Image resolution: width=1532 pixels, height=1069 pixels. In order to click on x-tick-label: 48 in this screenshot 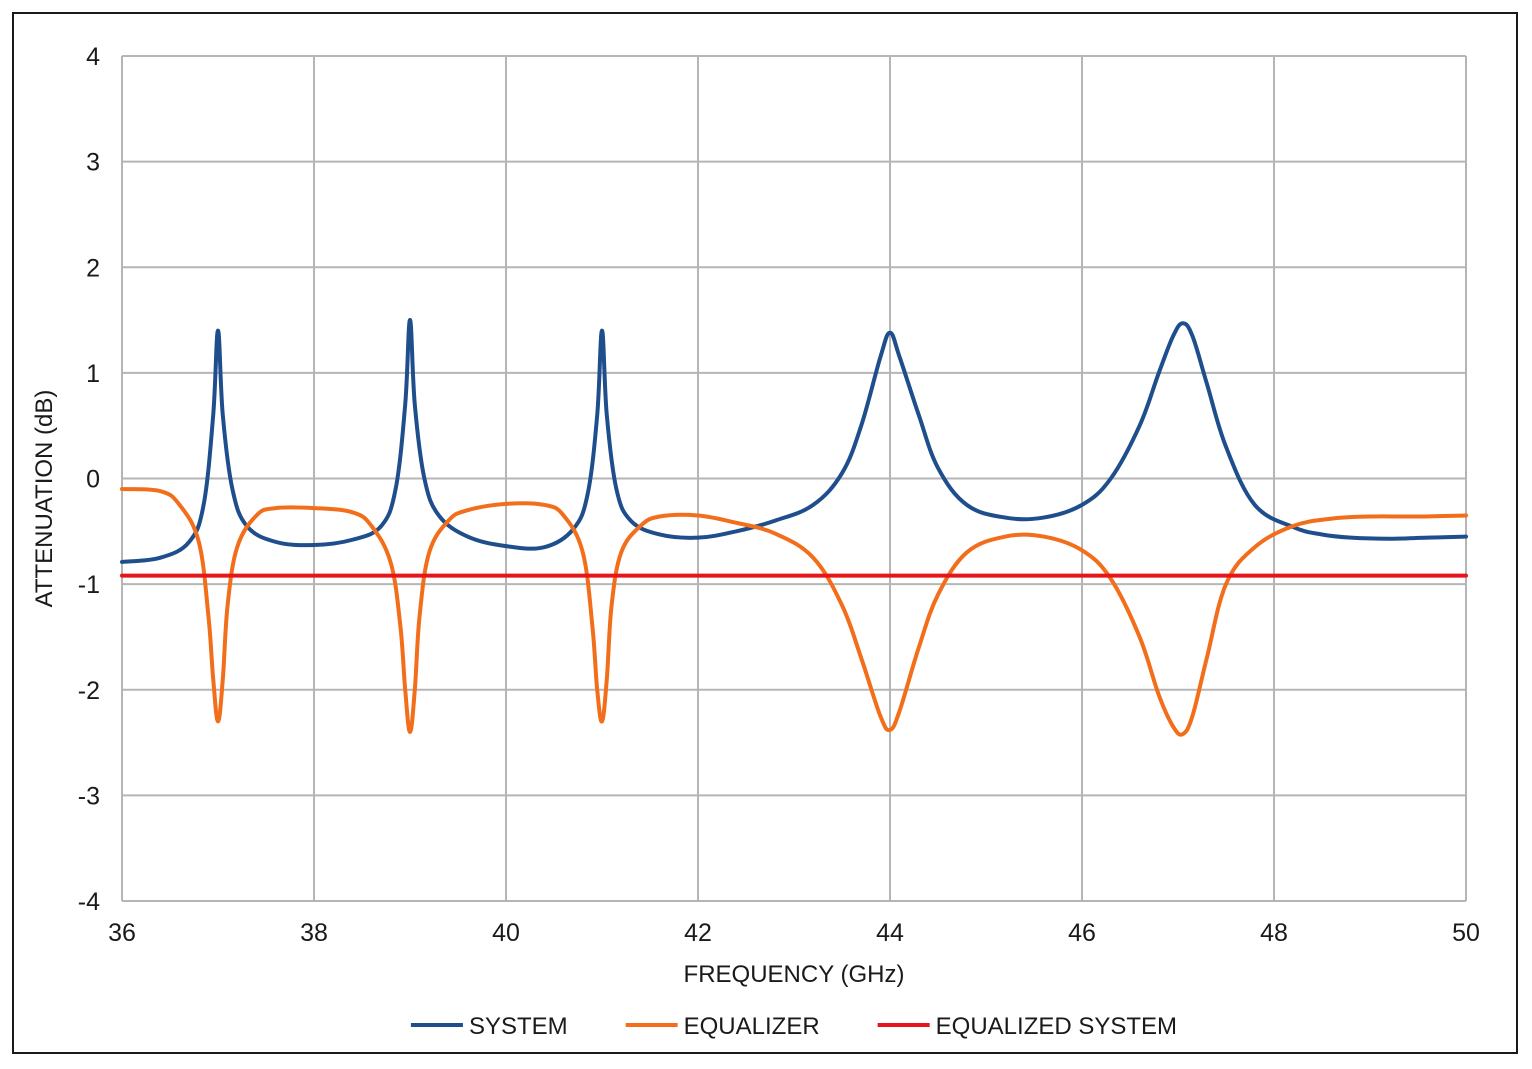, I will do `click(1274, 933)`.